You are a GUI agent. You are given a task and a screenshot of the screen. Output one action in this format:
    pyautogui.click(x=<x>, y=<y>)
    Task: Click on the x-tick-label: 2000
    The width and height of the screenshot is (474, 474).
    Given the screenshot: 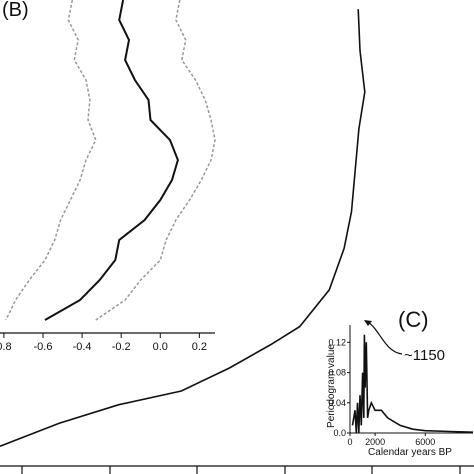 What is the action you would take?
    pyautogui.click(x=375, y=442)
    